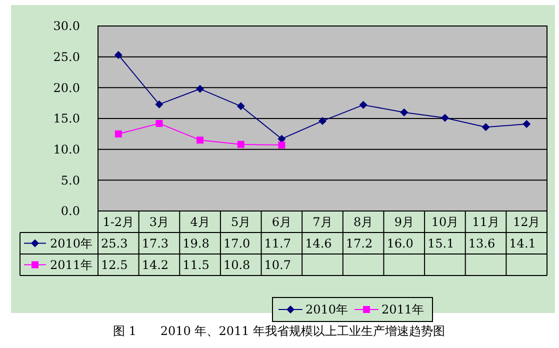  I want to click on data-label: 10.7, so click(277, 265).